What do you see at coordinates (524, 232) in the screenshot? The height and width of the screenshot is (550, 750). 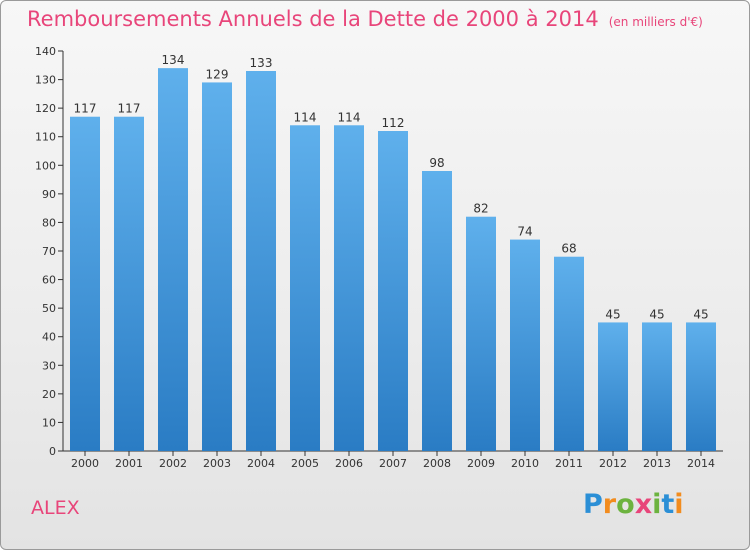 I see `data-label: 74` at bounding box center [524, 232].